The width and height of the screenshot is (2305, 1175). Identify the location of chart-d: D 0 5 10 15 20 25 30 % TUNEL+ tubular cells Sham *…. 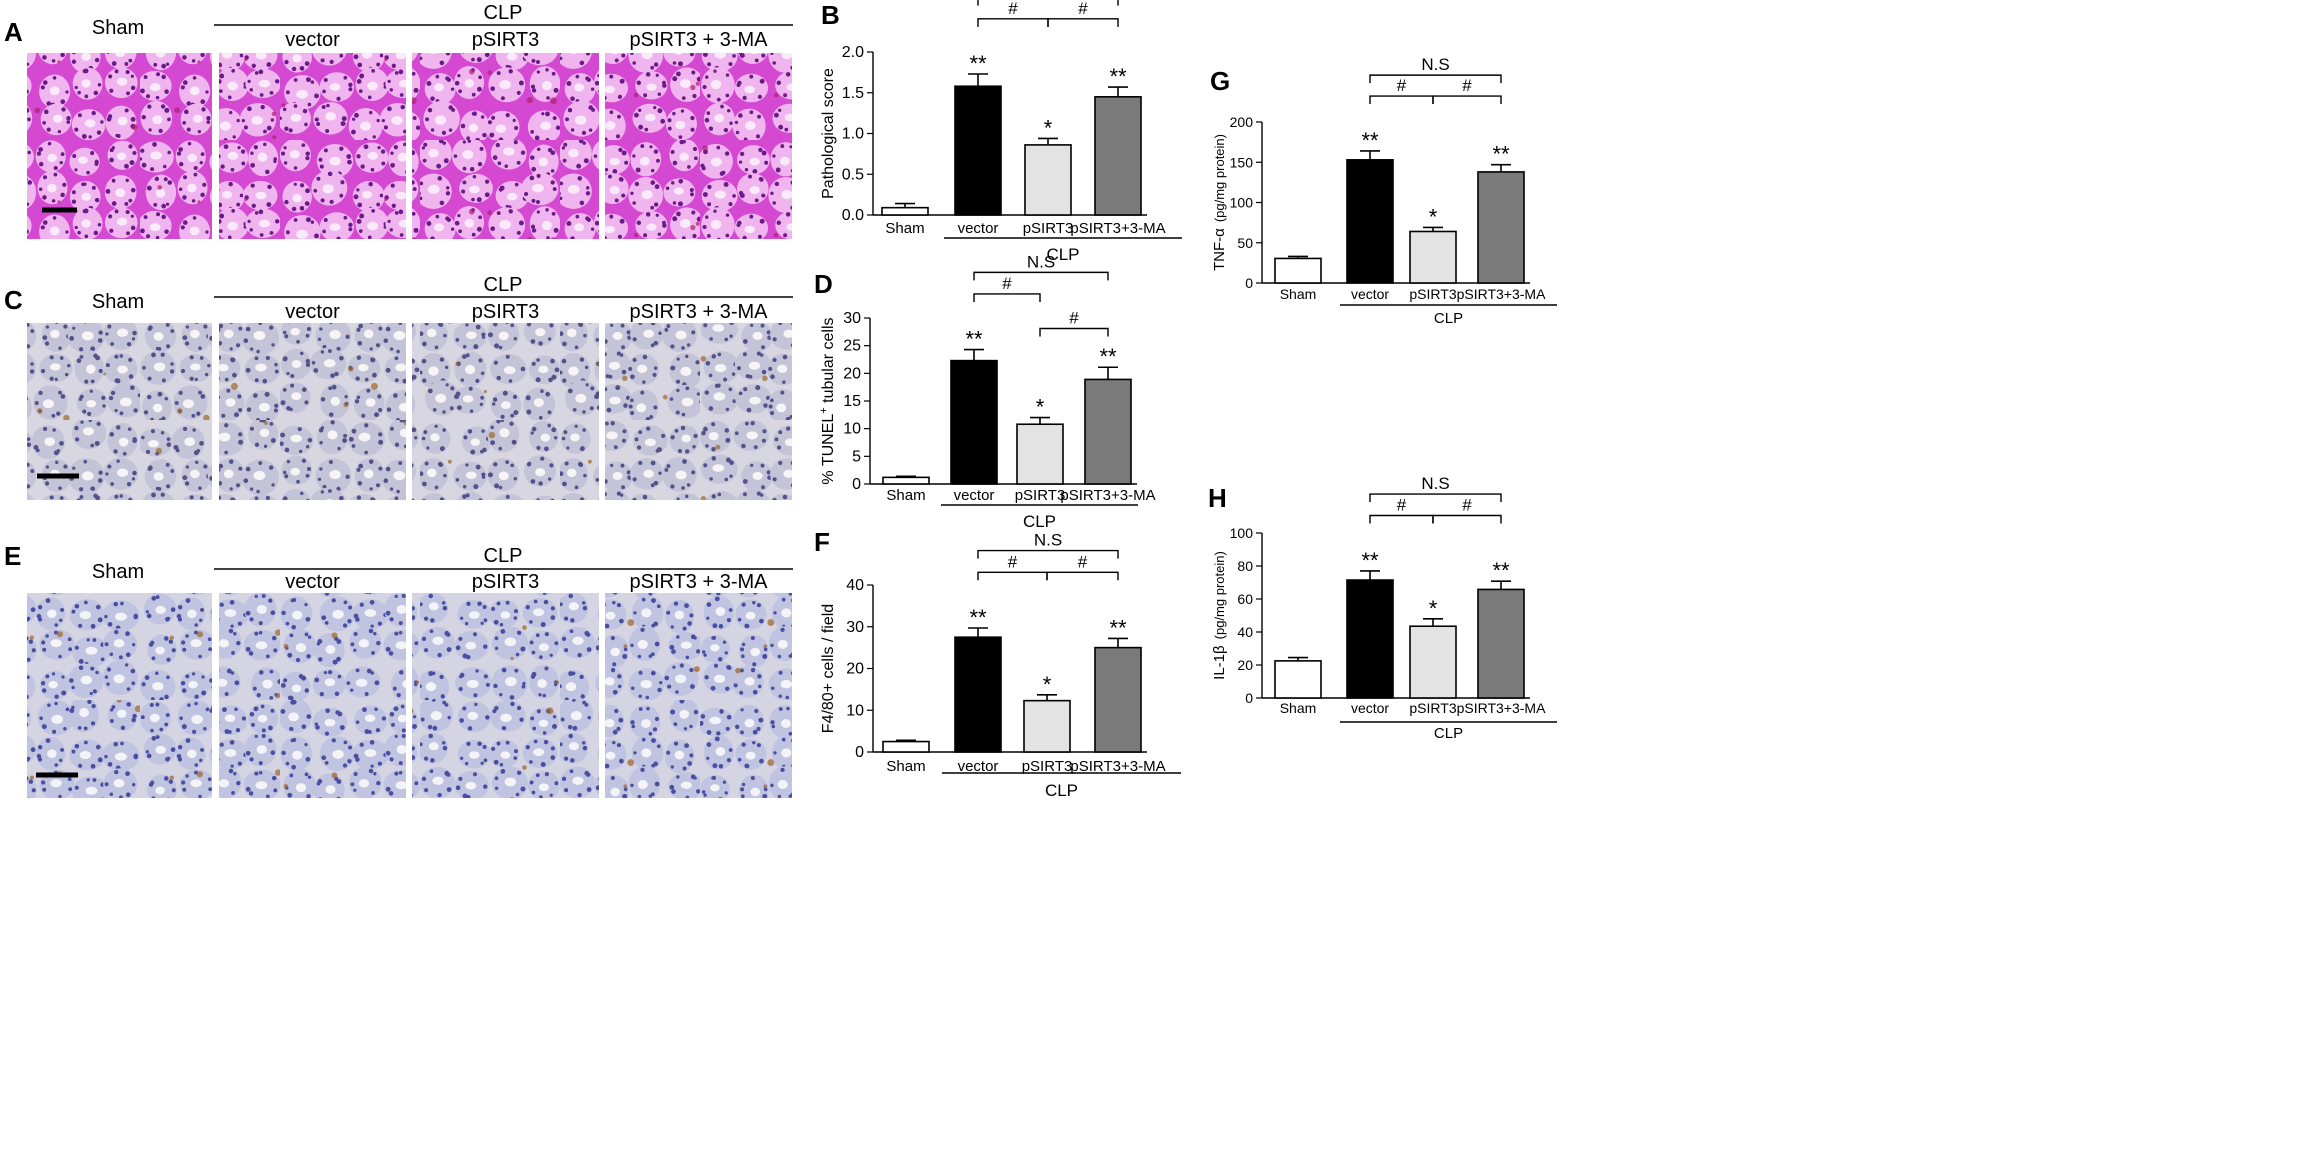
(985, 391).